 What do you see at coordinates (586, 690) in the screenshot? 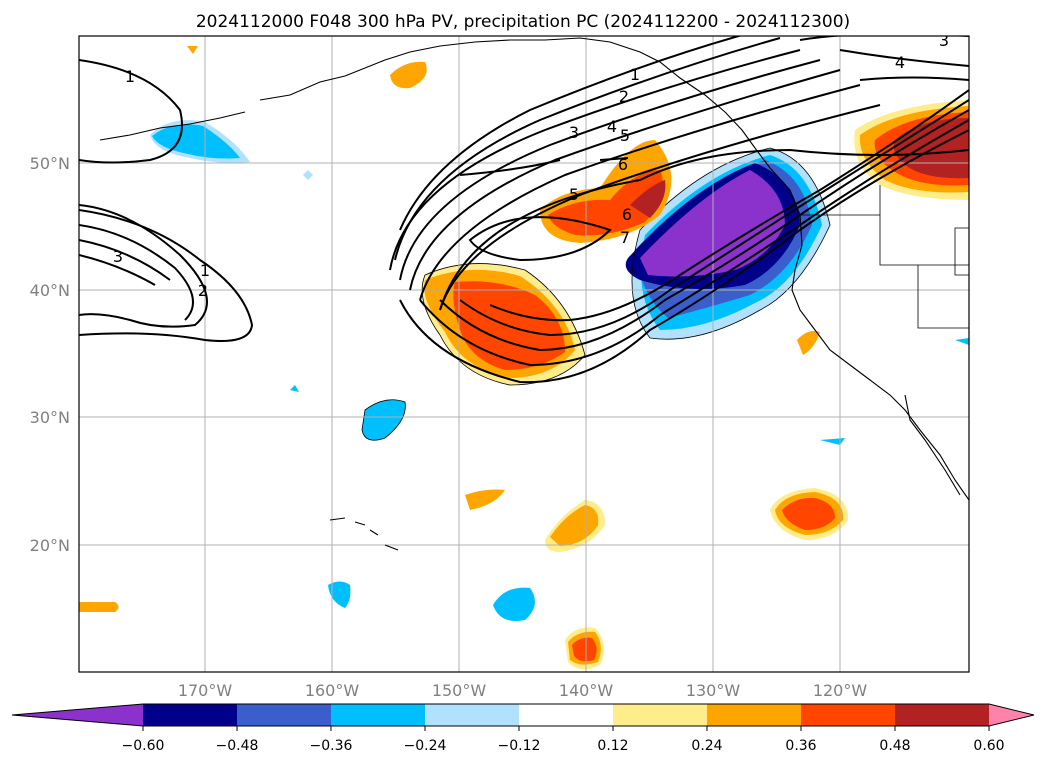
I see `lon-label: 140°W` at bounding box center [586, 690].